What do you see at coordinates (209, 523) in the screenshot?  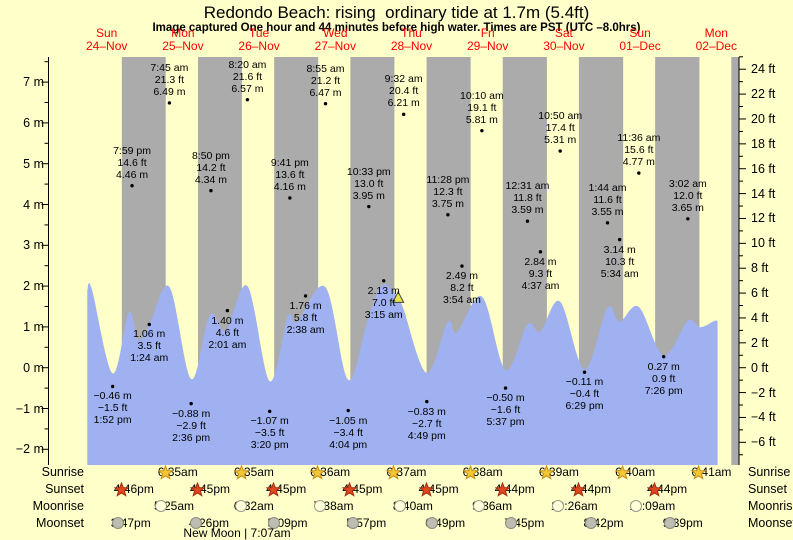 I see `moonset-entry: 4:26pm` at bounding box center [209, 523].